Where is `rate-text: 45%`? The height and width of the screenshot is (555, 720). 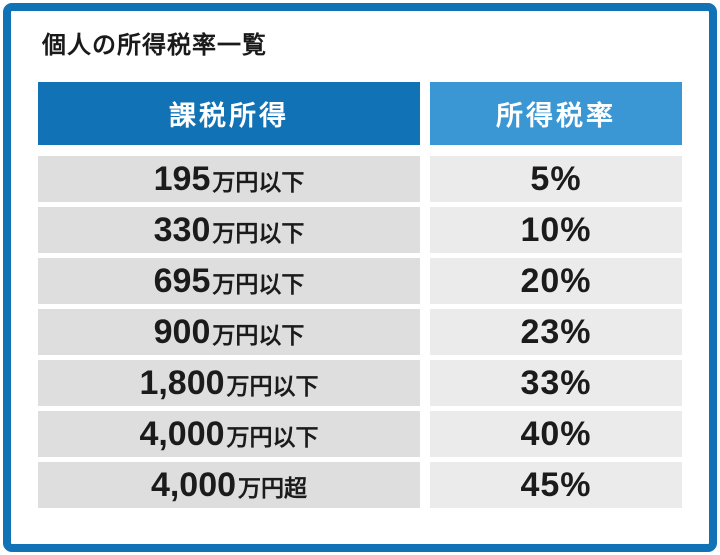
rate-text: 45% is located at coordinates (555, 485).